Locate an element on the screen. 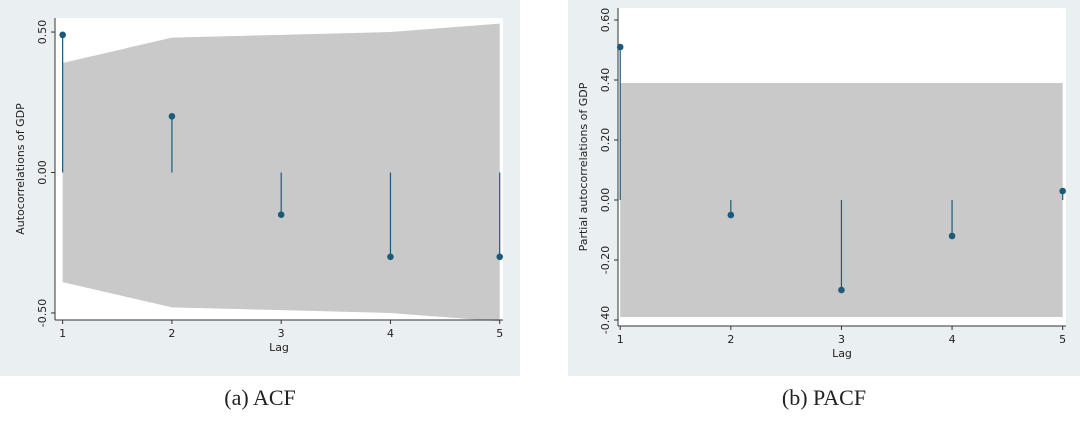  y-tick-label: 0.40 is located at coordinates (605, 80).